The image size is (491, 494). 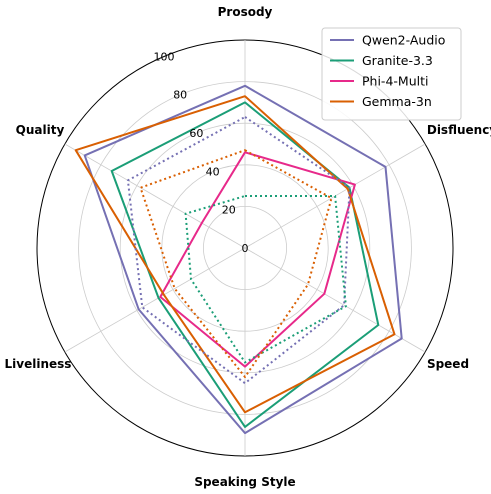 What do you see at coordinates (395, 81) in the screenshot?
I see `legend-label-phi-4-multi: Phi-4-Multi` at bounding box center [395, 81].